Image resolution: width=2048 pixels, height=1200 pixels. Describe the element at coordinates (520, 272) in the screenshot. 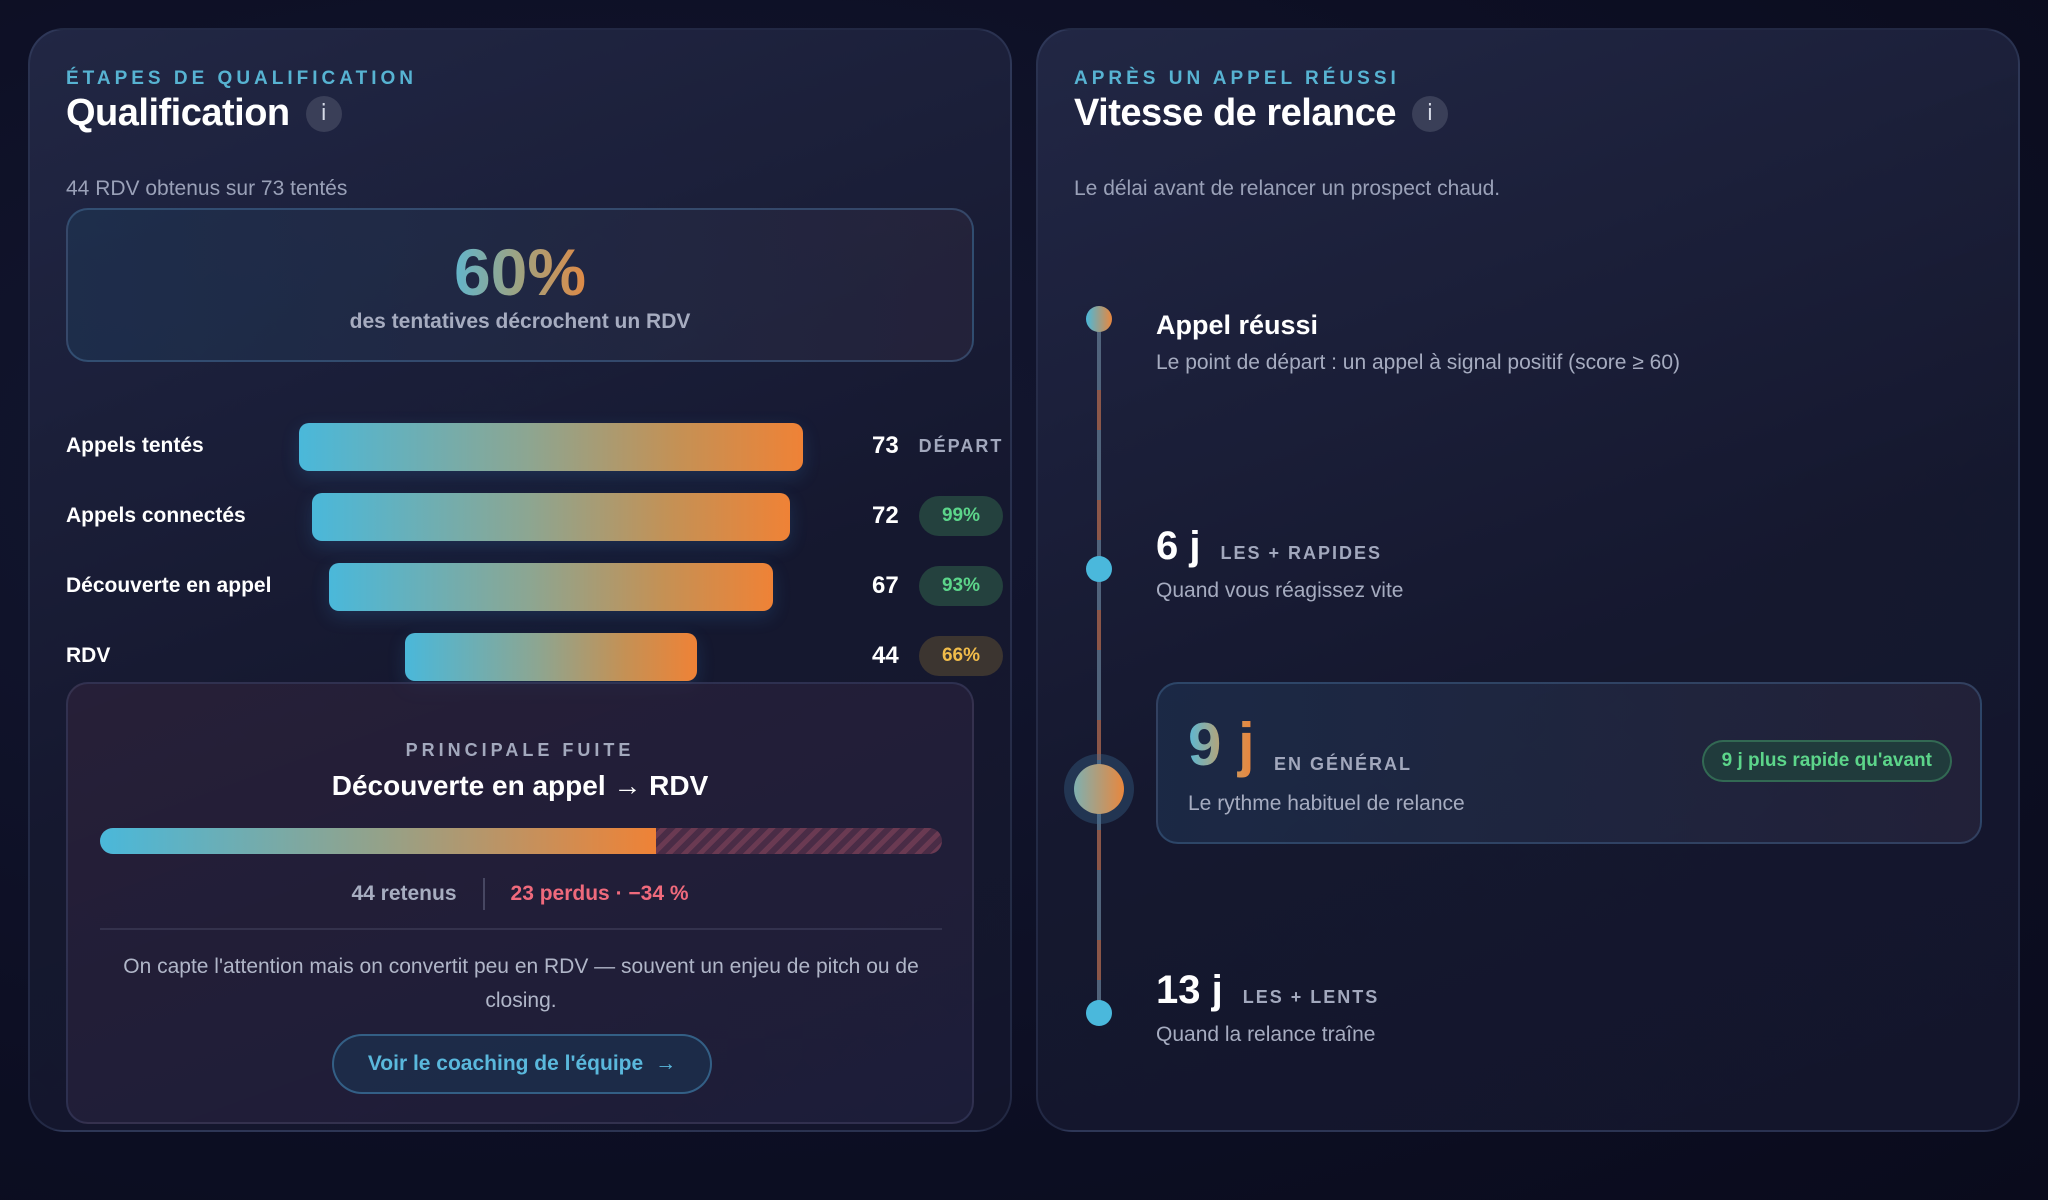

I see `conversion-rate: 60%` at that location.